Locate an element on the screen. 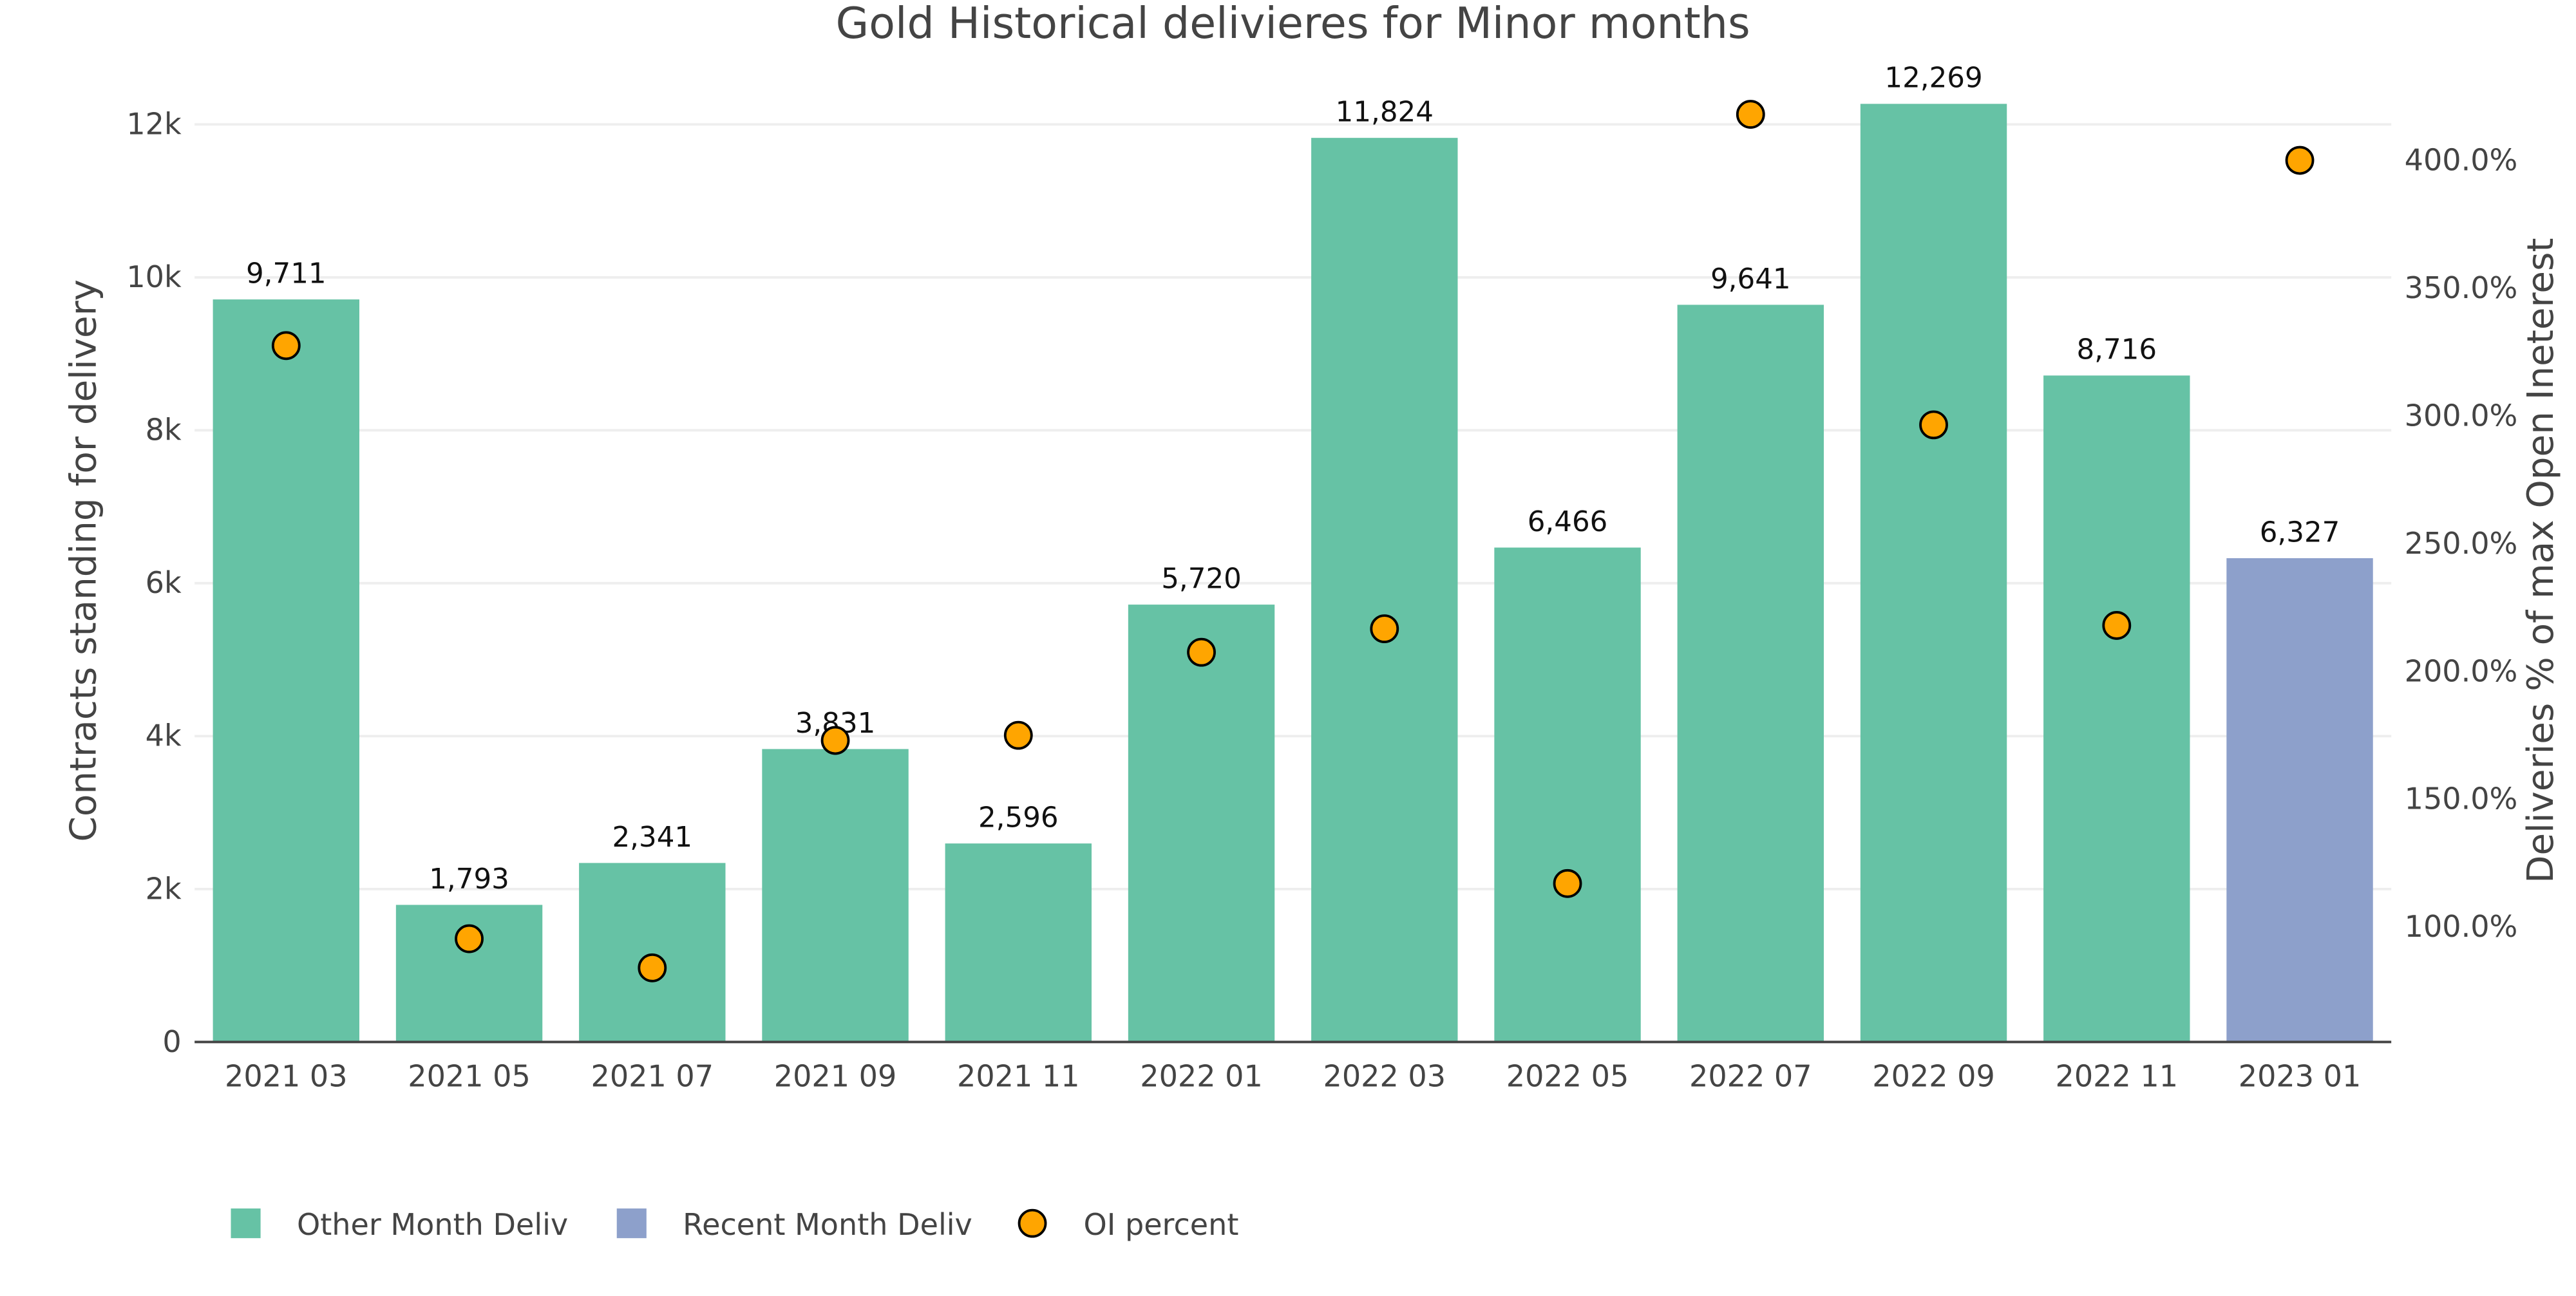  x-tick-label: 2022 03 is located at coordinates (1384, 1076).